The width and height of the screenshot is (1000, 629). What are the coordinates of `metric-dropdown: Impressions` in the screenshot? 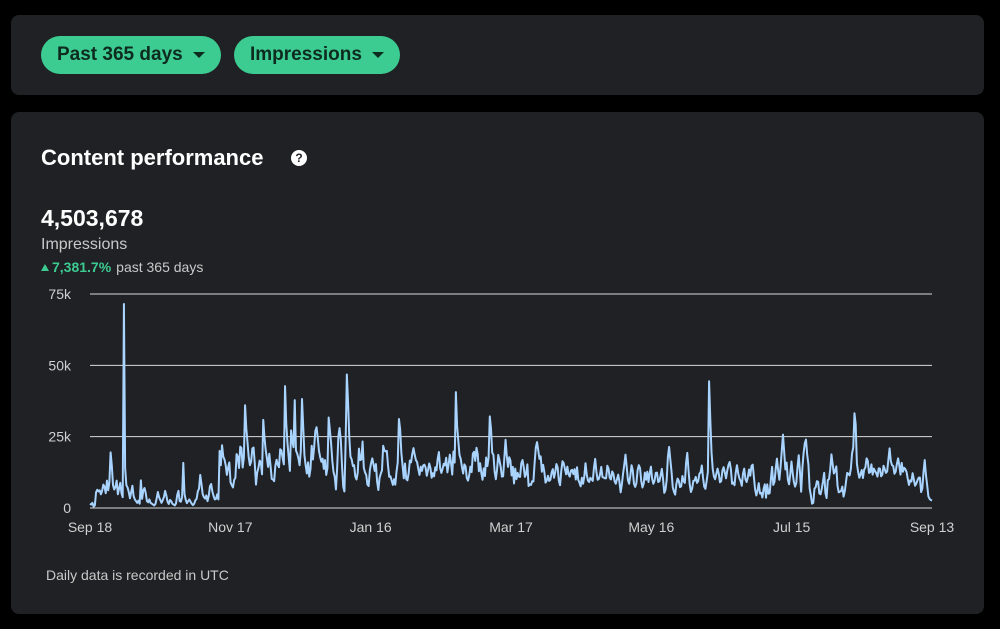 It's located at (317, 55).